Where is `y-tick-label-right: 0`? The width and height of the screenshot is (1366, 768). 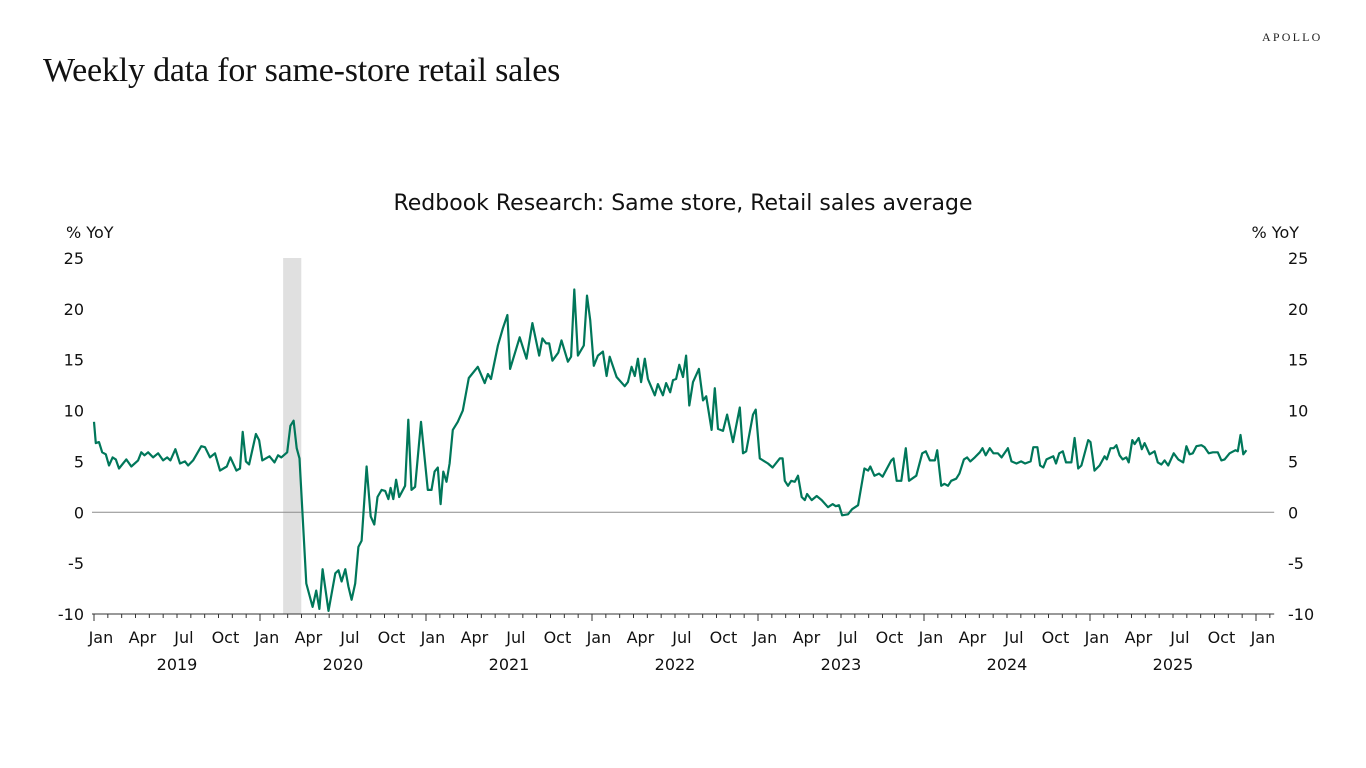 y-tick-label-right: 0 is located at coordinates (1293, 512).